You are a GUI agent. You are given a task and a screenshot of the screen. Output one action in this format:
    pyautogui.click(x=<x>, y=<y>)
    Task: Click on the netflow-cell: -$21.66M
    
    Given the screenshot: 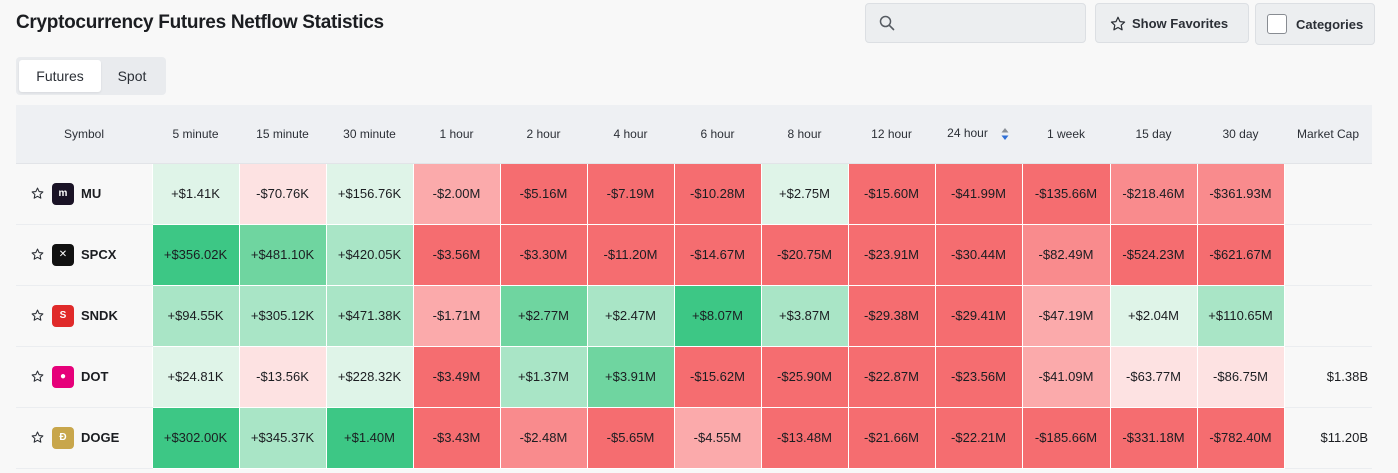 What is the action you would take?
    pyautogui.click(x=891, y=437)
    